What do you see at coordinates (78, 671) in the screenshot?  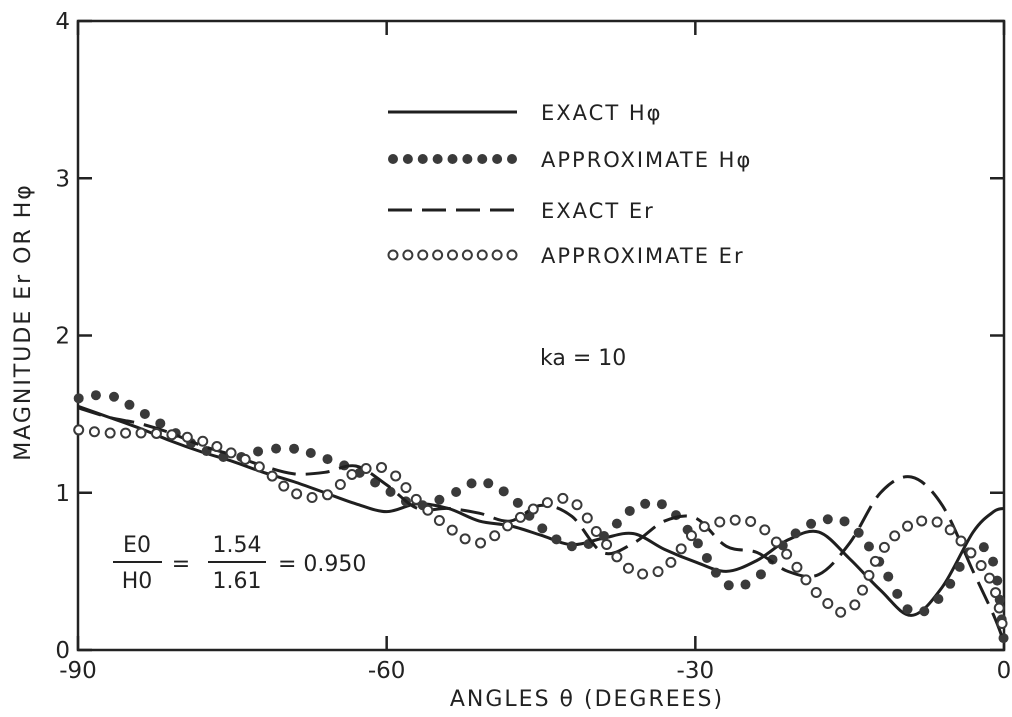 I see `x-tick-label-0: -90` at bounding box center [78, 671].